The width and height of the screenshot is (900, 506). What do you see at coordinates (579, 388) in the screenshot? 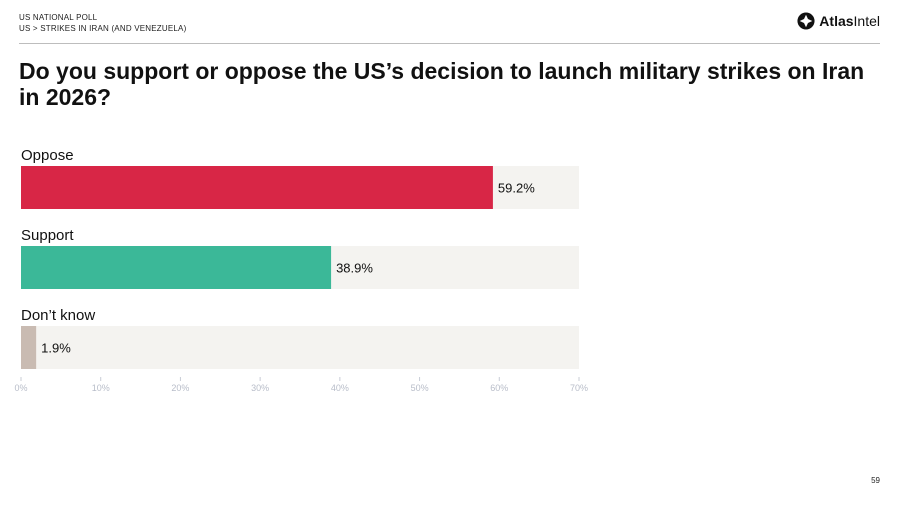
I see `x-tick-label-70: 70%` at bounding box center [579, 388].